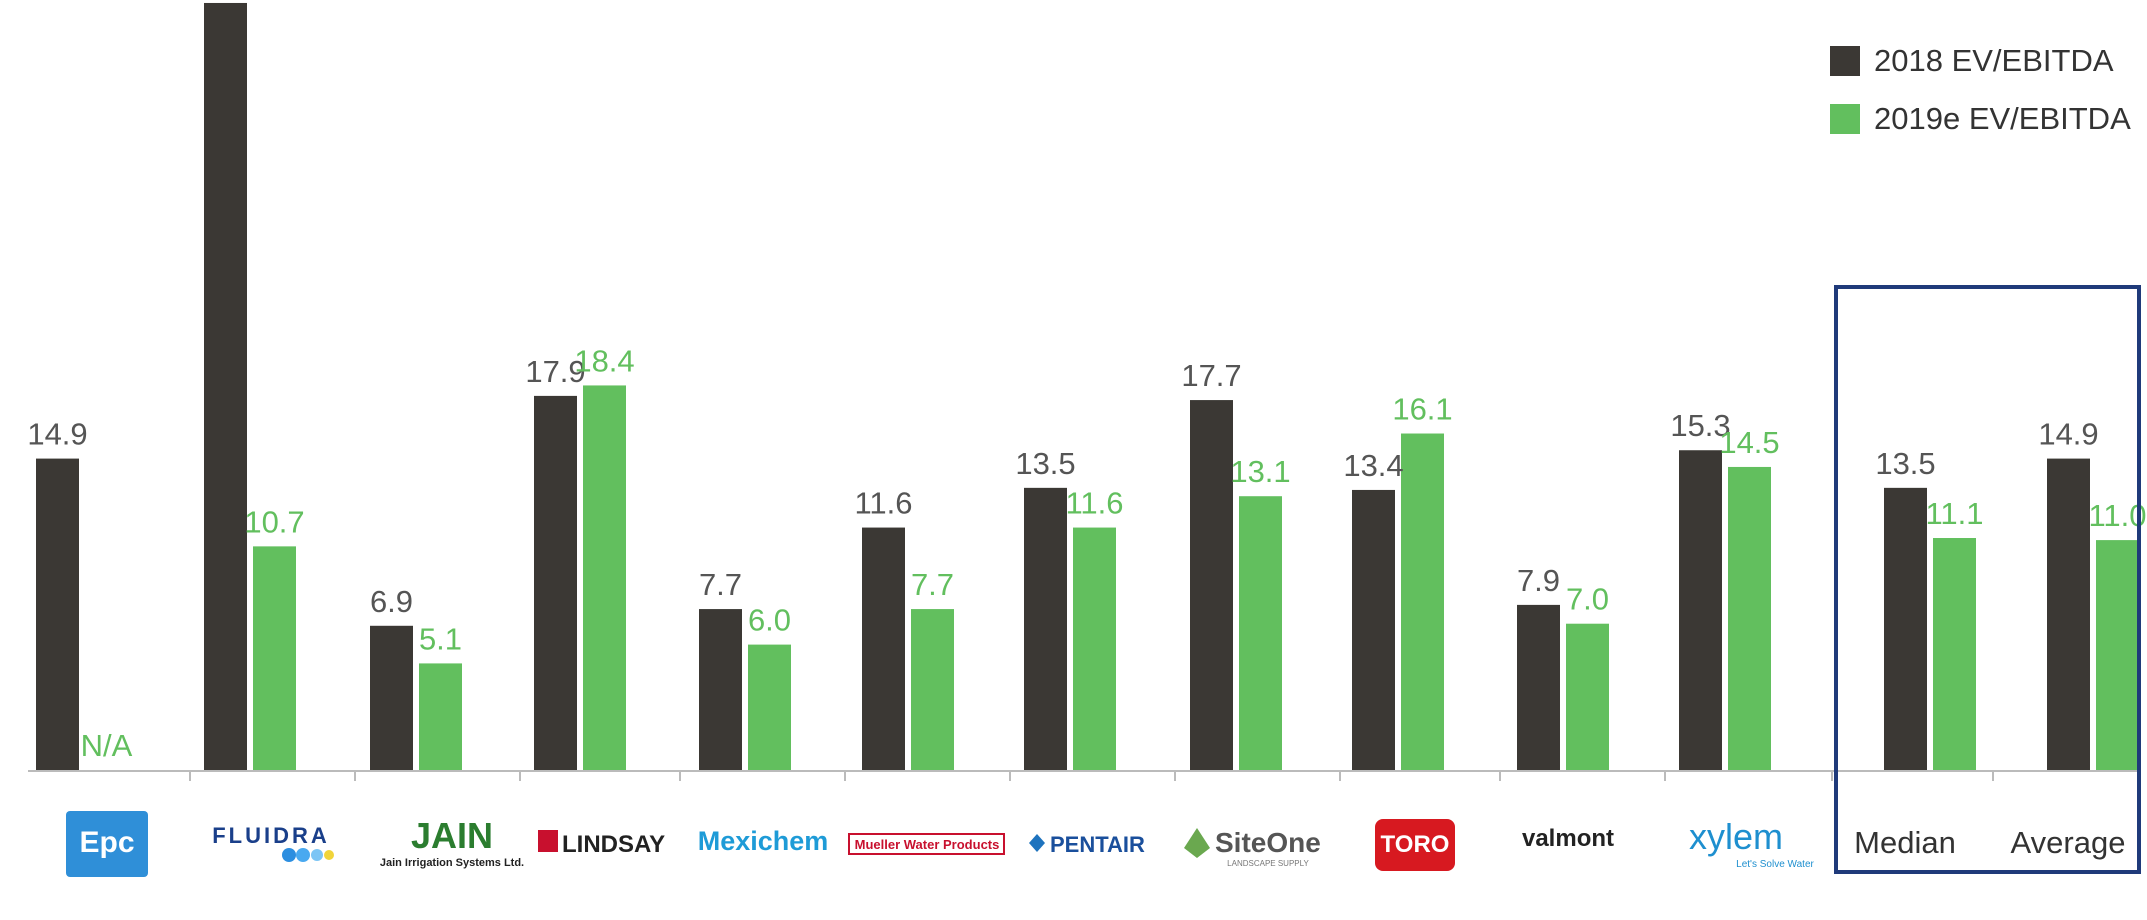 The height and width of the screenshot is (920, 2147). I want to click on legend-label-2018: 2018 EV/EBITDA, so click(1994, 60).